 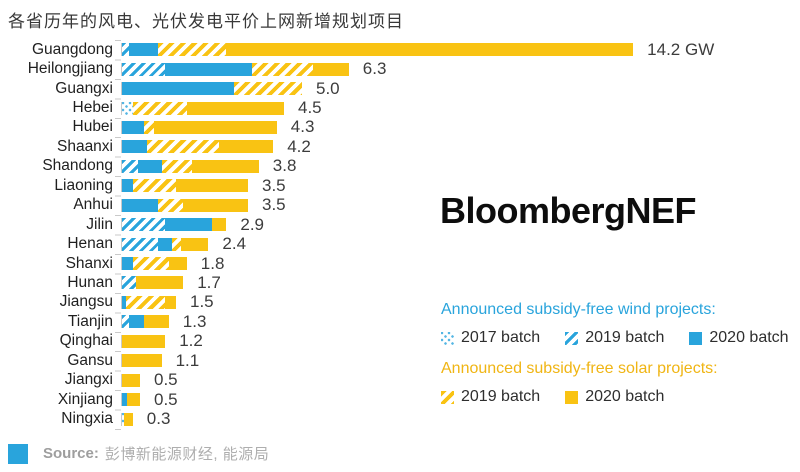 I want to click on solar-solid-swatch-icon, so click(x=572, y=397).